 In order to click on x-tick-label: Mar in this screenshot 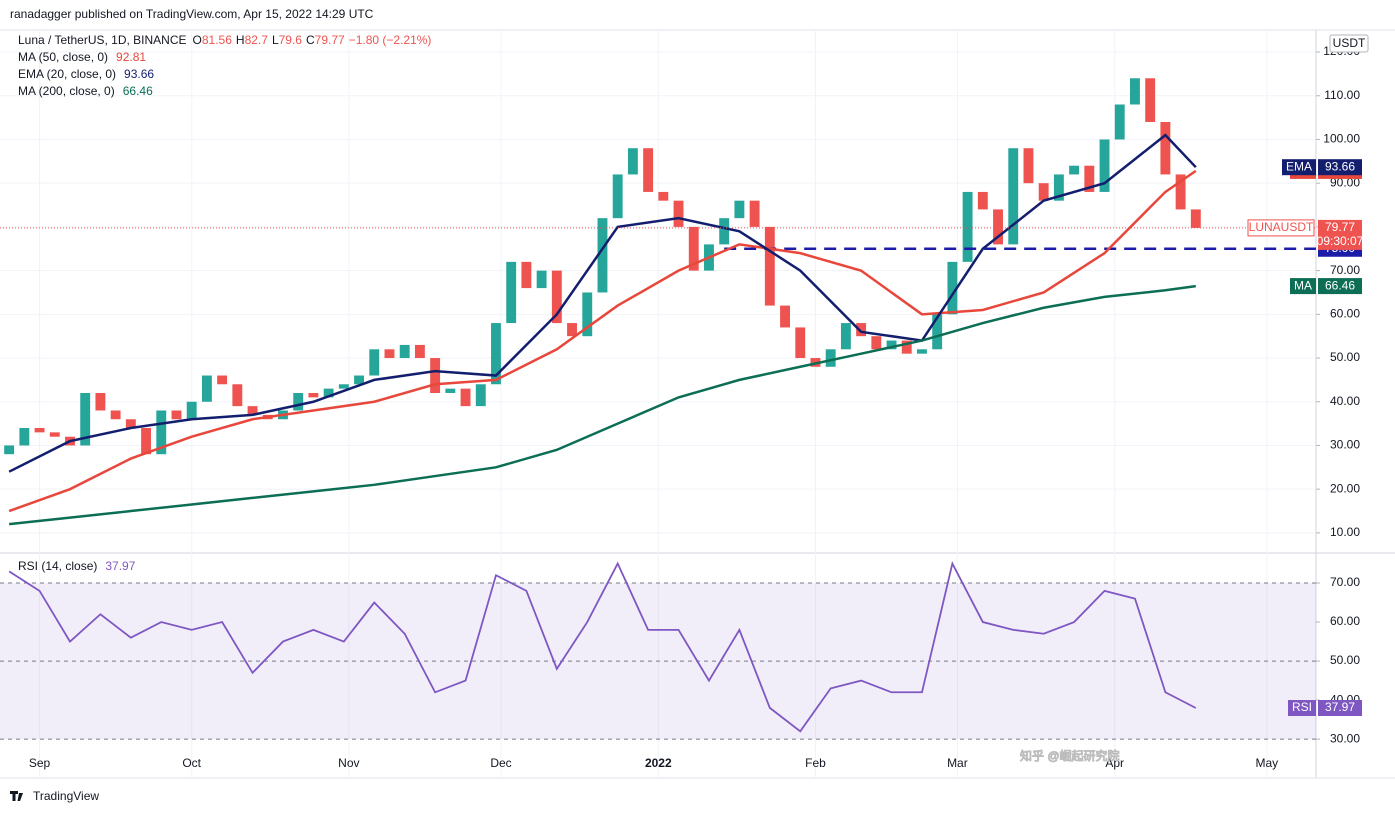, I will do `click(957, 763)`.